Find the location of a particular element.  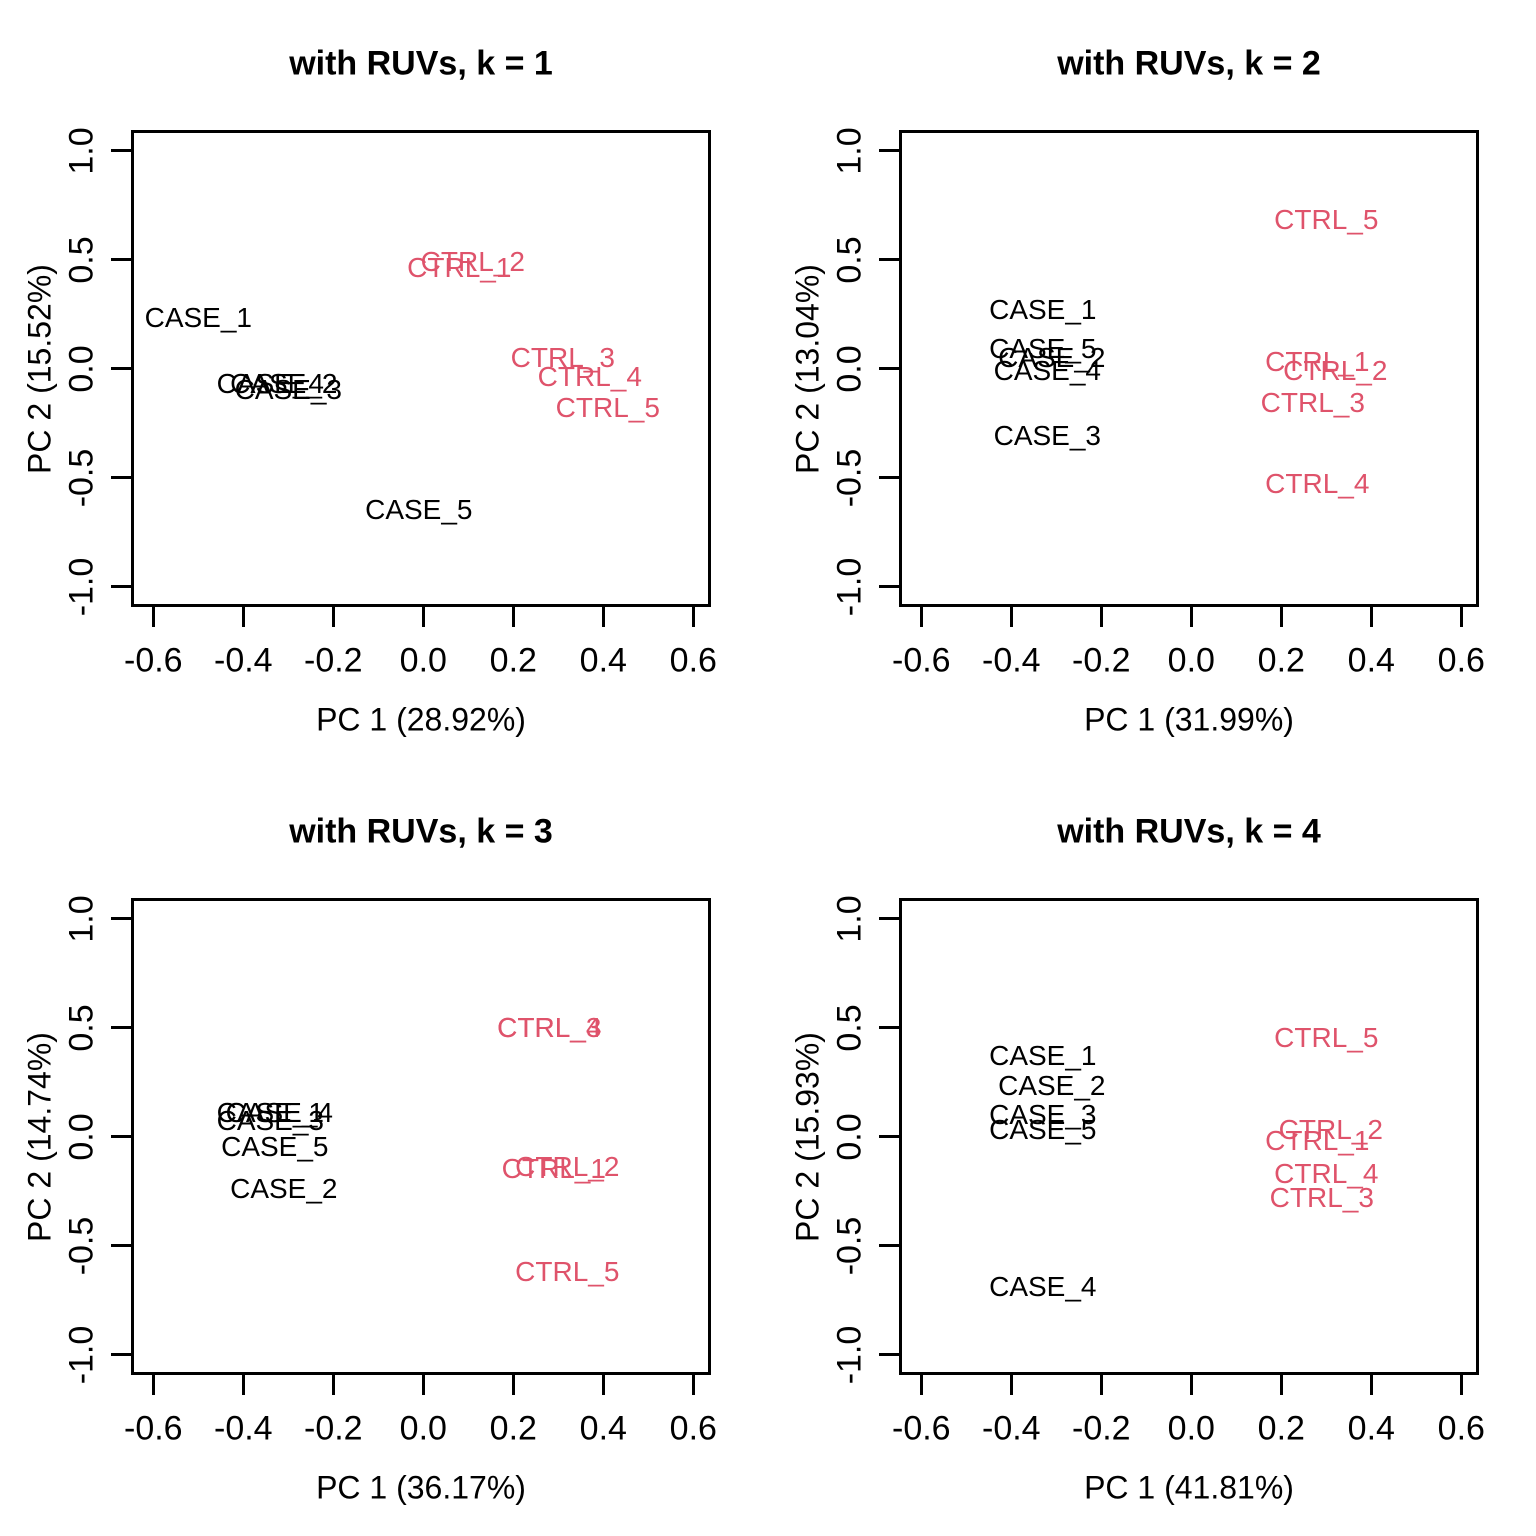

y-axis-title: PC 2 (15.93%) is located at coordinates (807, 1136).